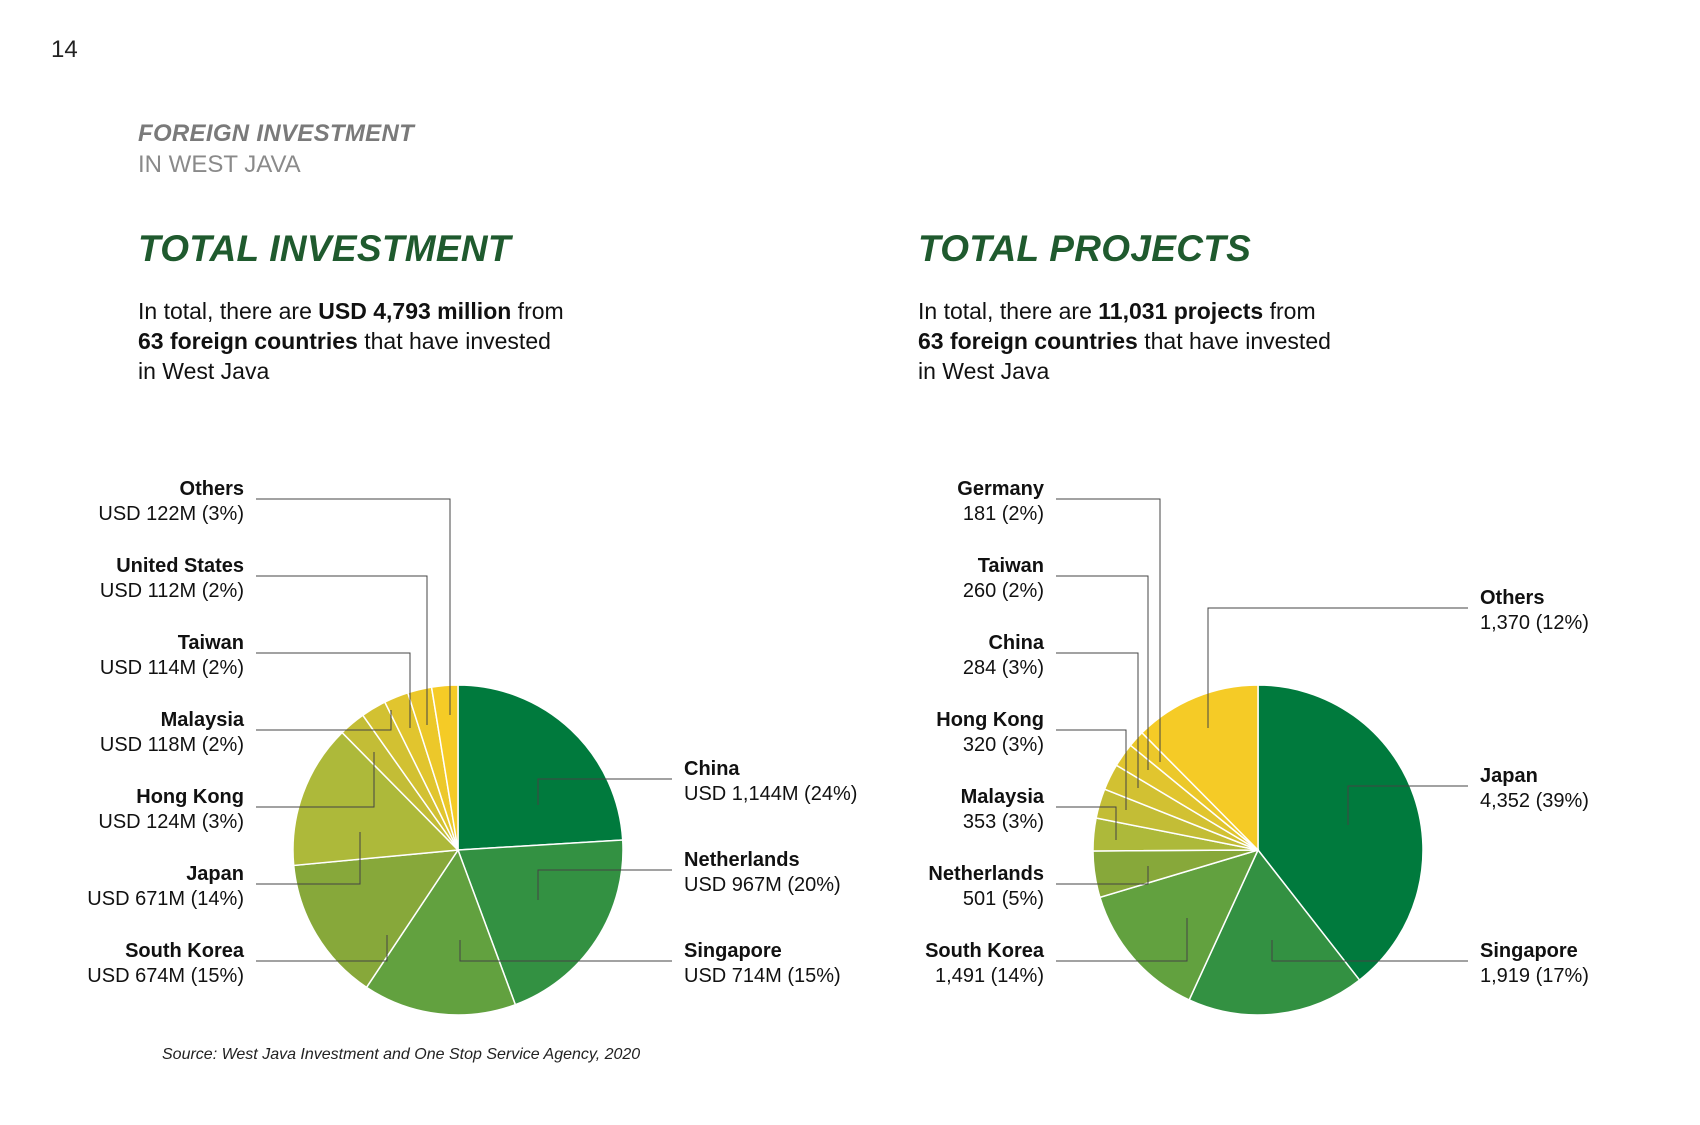  I want to click on investment-label-south-korea: South Korea, so click(185, 951).